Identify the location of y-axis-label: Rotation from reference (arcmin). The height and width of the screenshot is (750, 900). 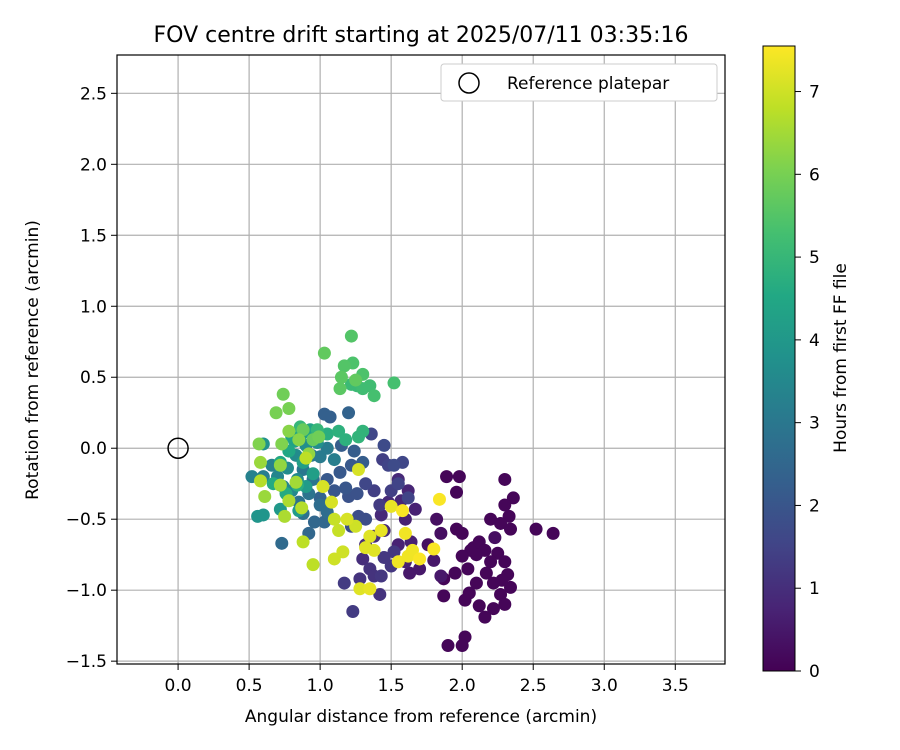
(33, 360).